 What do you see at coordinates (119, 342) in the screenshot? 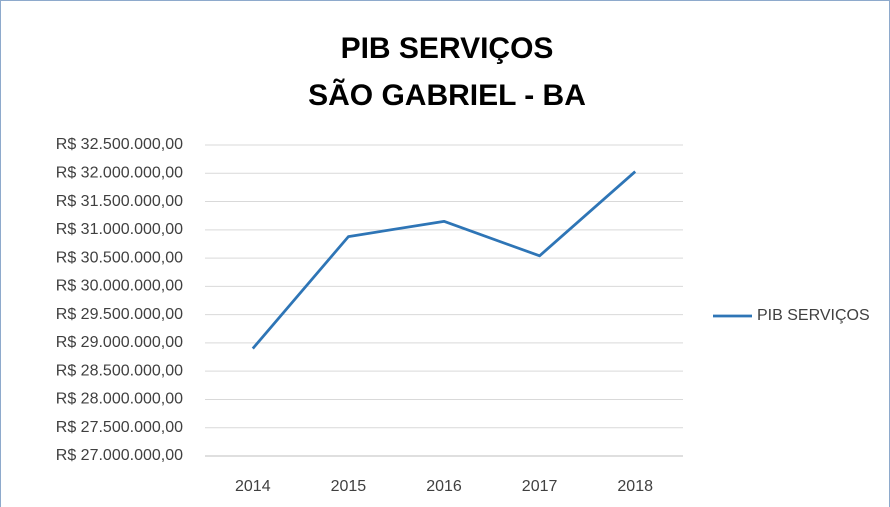
I see `y-tick-label: R$ 29.000.000,00` at bounding box center [119, 342].